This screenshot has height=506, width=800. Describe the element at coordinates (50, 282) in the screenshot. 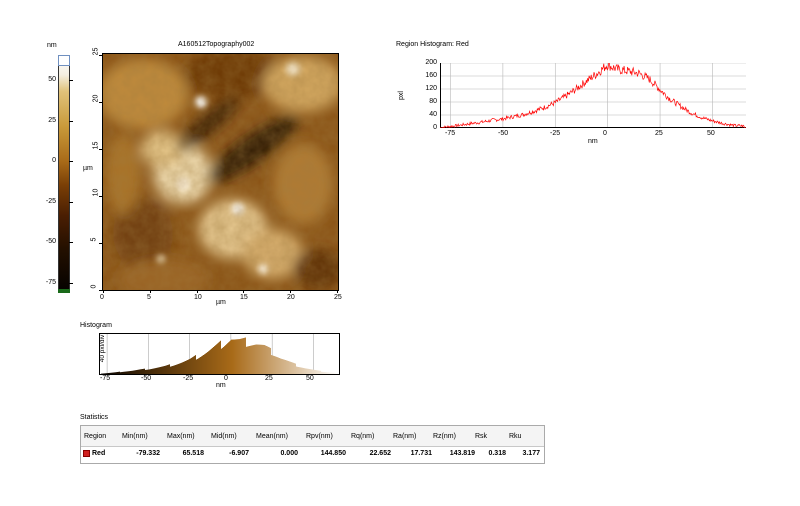

I see `colorbar-tick-label: -75` at that location.